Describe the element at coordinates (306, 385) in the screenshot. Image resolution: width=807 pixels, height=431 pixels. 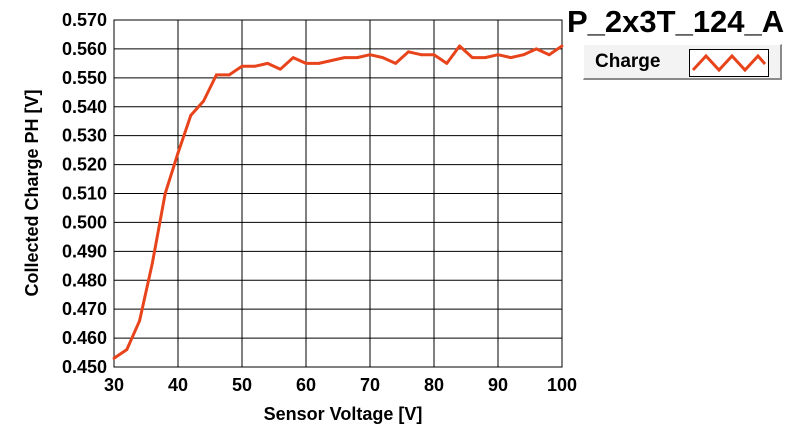
I see `x-tick-label: 60` at that location.